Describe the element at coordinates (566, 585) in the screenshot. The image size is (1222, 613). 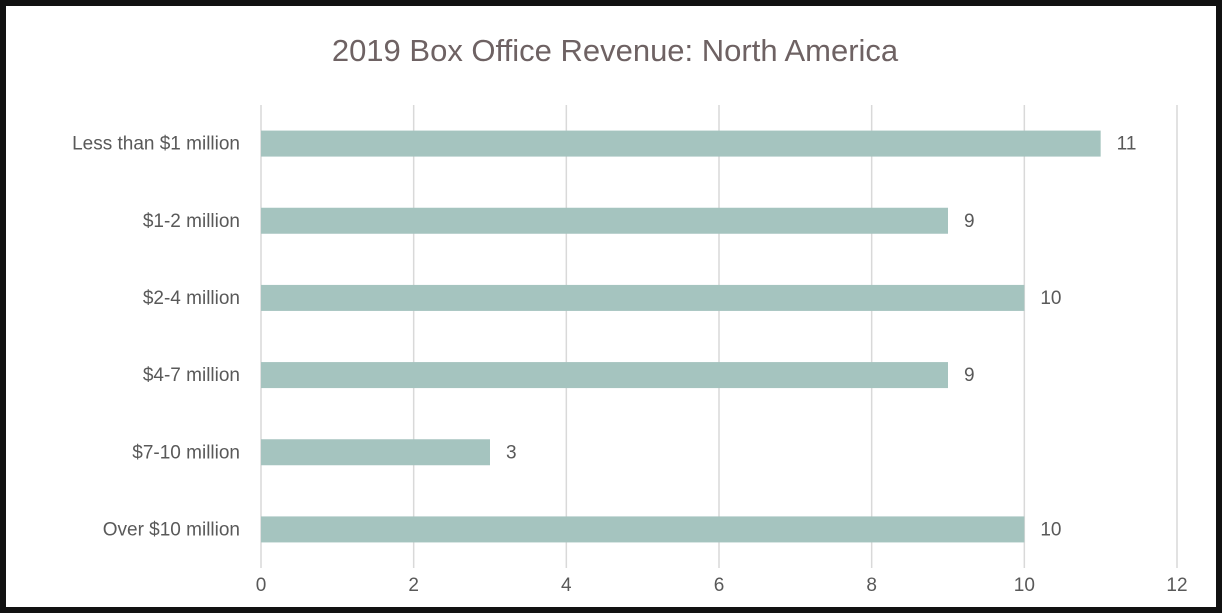
I see `x-tick-label: 4` at that location.